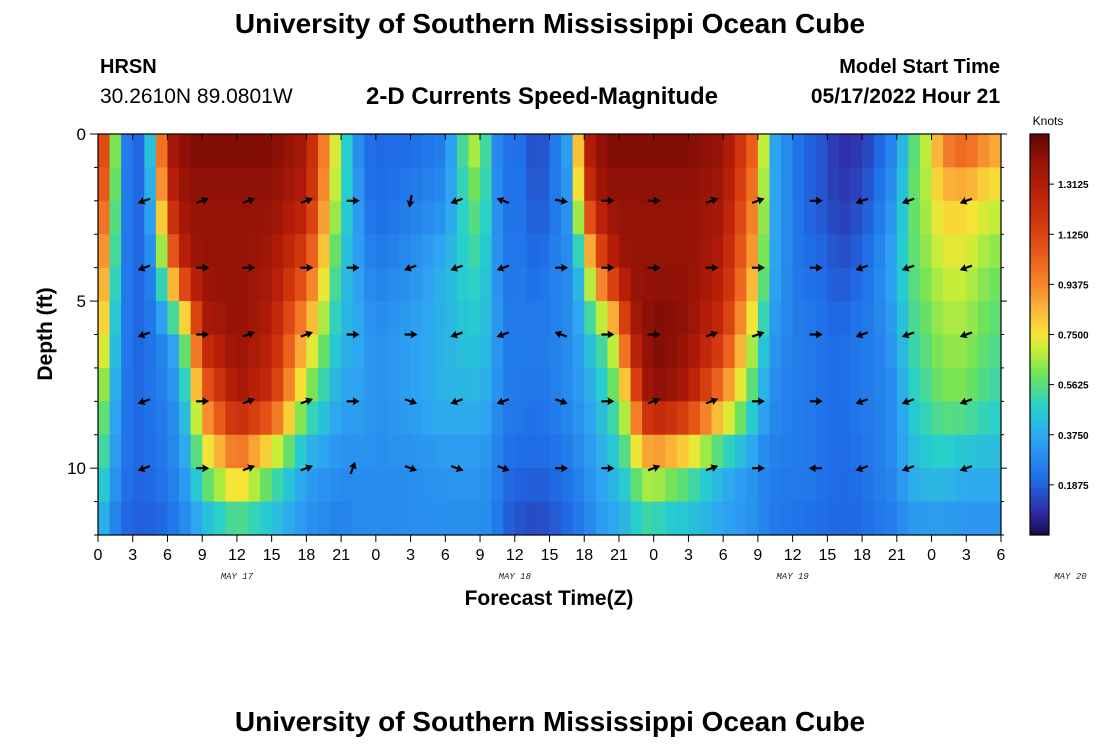 This screenshot has height=750, width=1100. I want to click on x-axis-label: Forecast Time(Z), so click(549, 598).